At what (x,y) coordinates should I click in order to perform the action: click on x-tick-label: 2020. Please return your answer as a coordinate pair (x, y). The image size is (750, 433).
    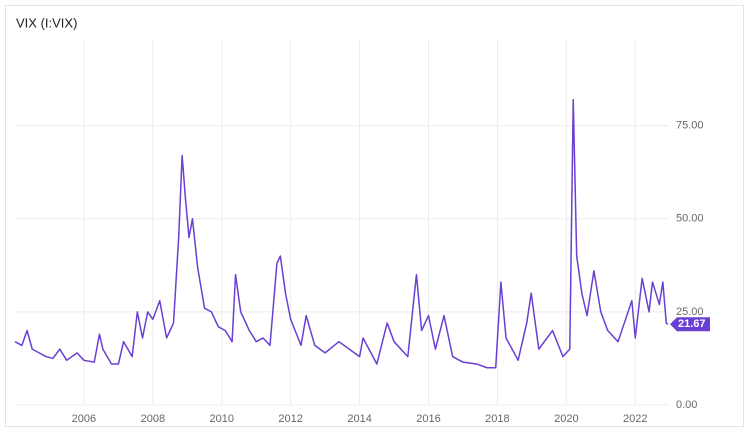
    Looking at the image, I should click on (566, 419).